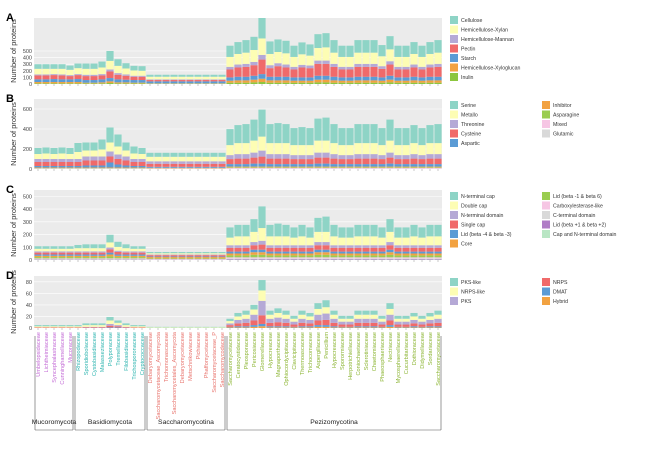 The image size is (650, 451). Describe the element at coordinates (578, 207) in the screenshot. I see `legend-label: Carboxylesterase-like` at that location.